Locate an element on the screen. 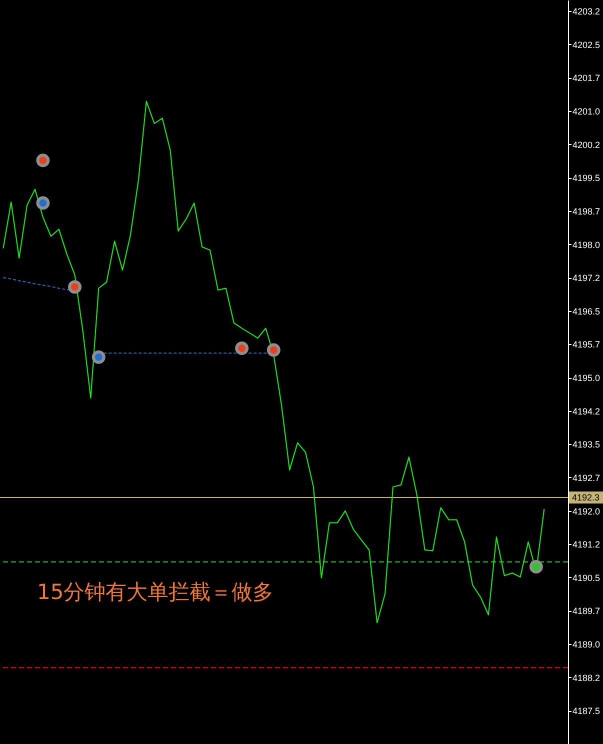 The width and height of the screenshot is (603, 744). y-tick-label: 4201.7 is located at coordinates (586, 78).